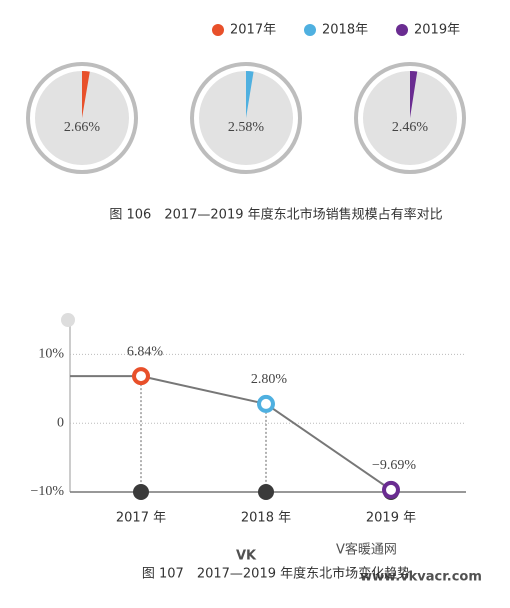  What do you see at coordinates (60, 422) in the screenshot?
I see `y-tick-label: 0` at bounding box center [60, 422].